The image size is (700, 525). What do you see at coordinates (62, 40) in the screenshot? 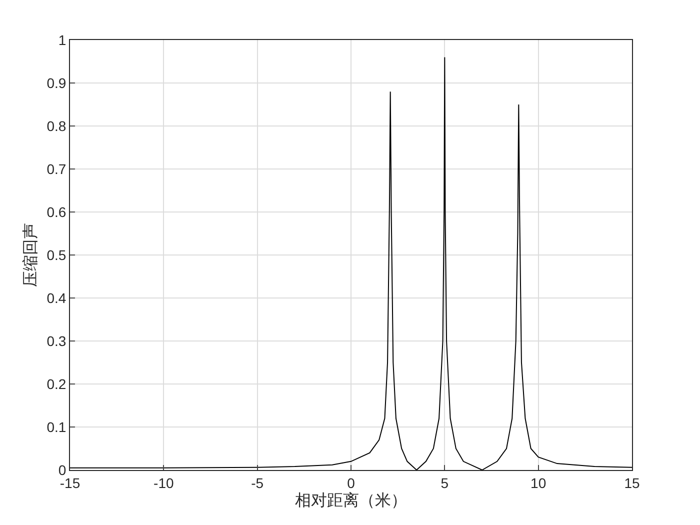
I see `y-tick-label: 1` at bounding box center [62, 40].